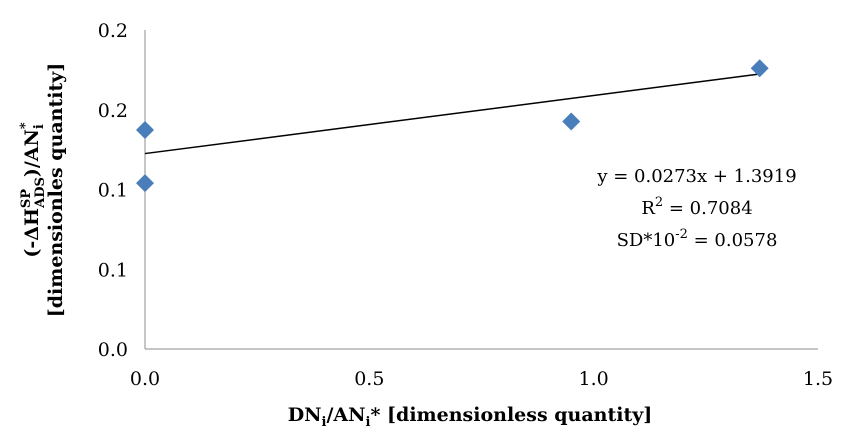  Describe the element at coordinates (470, 417) in the screenshot. I see `x-axis-label: DNi/ANi* [dimensionless quantity]` at that location.